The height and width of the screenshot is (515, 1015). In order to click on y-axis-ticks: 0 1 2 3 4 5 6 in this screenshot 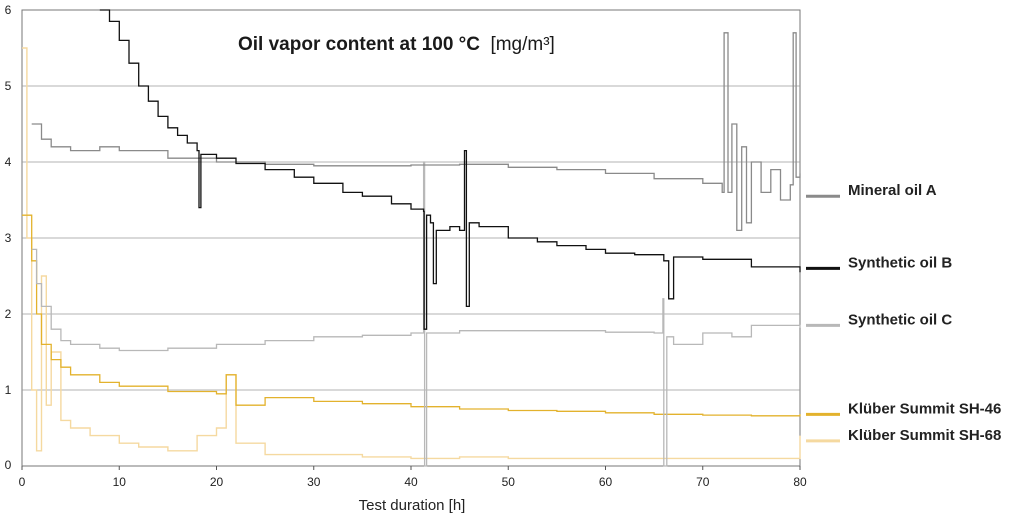, I will do `click(8, 237)`.